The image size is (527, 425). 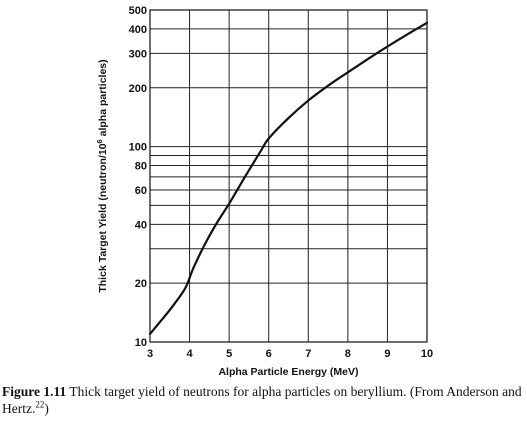 I want to click on y-tick-label: 200, so click(x=138, y=89).